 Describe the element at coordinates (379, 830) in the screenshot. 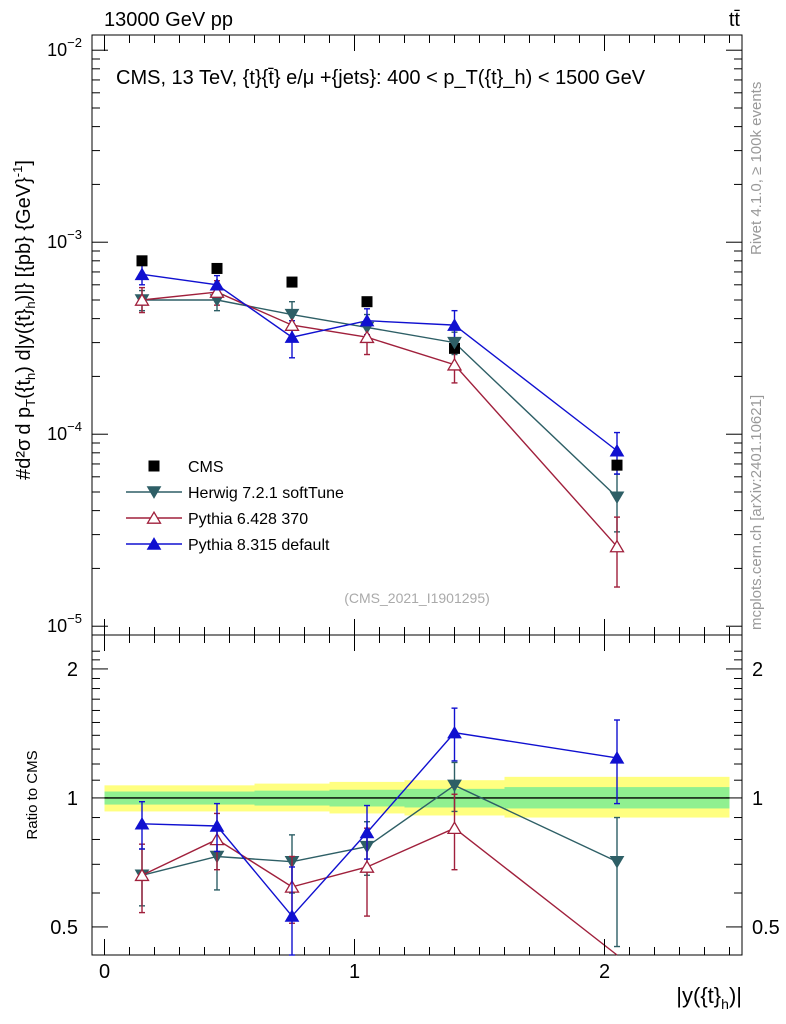

I see `ratio-line-herwig-7-2-1-softtune` at that location.